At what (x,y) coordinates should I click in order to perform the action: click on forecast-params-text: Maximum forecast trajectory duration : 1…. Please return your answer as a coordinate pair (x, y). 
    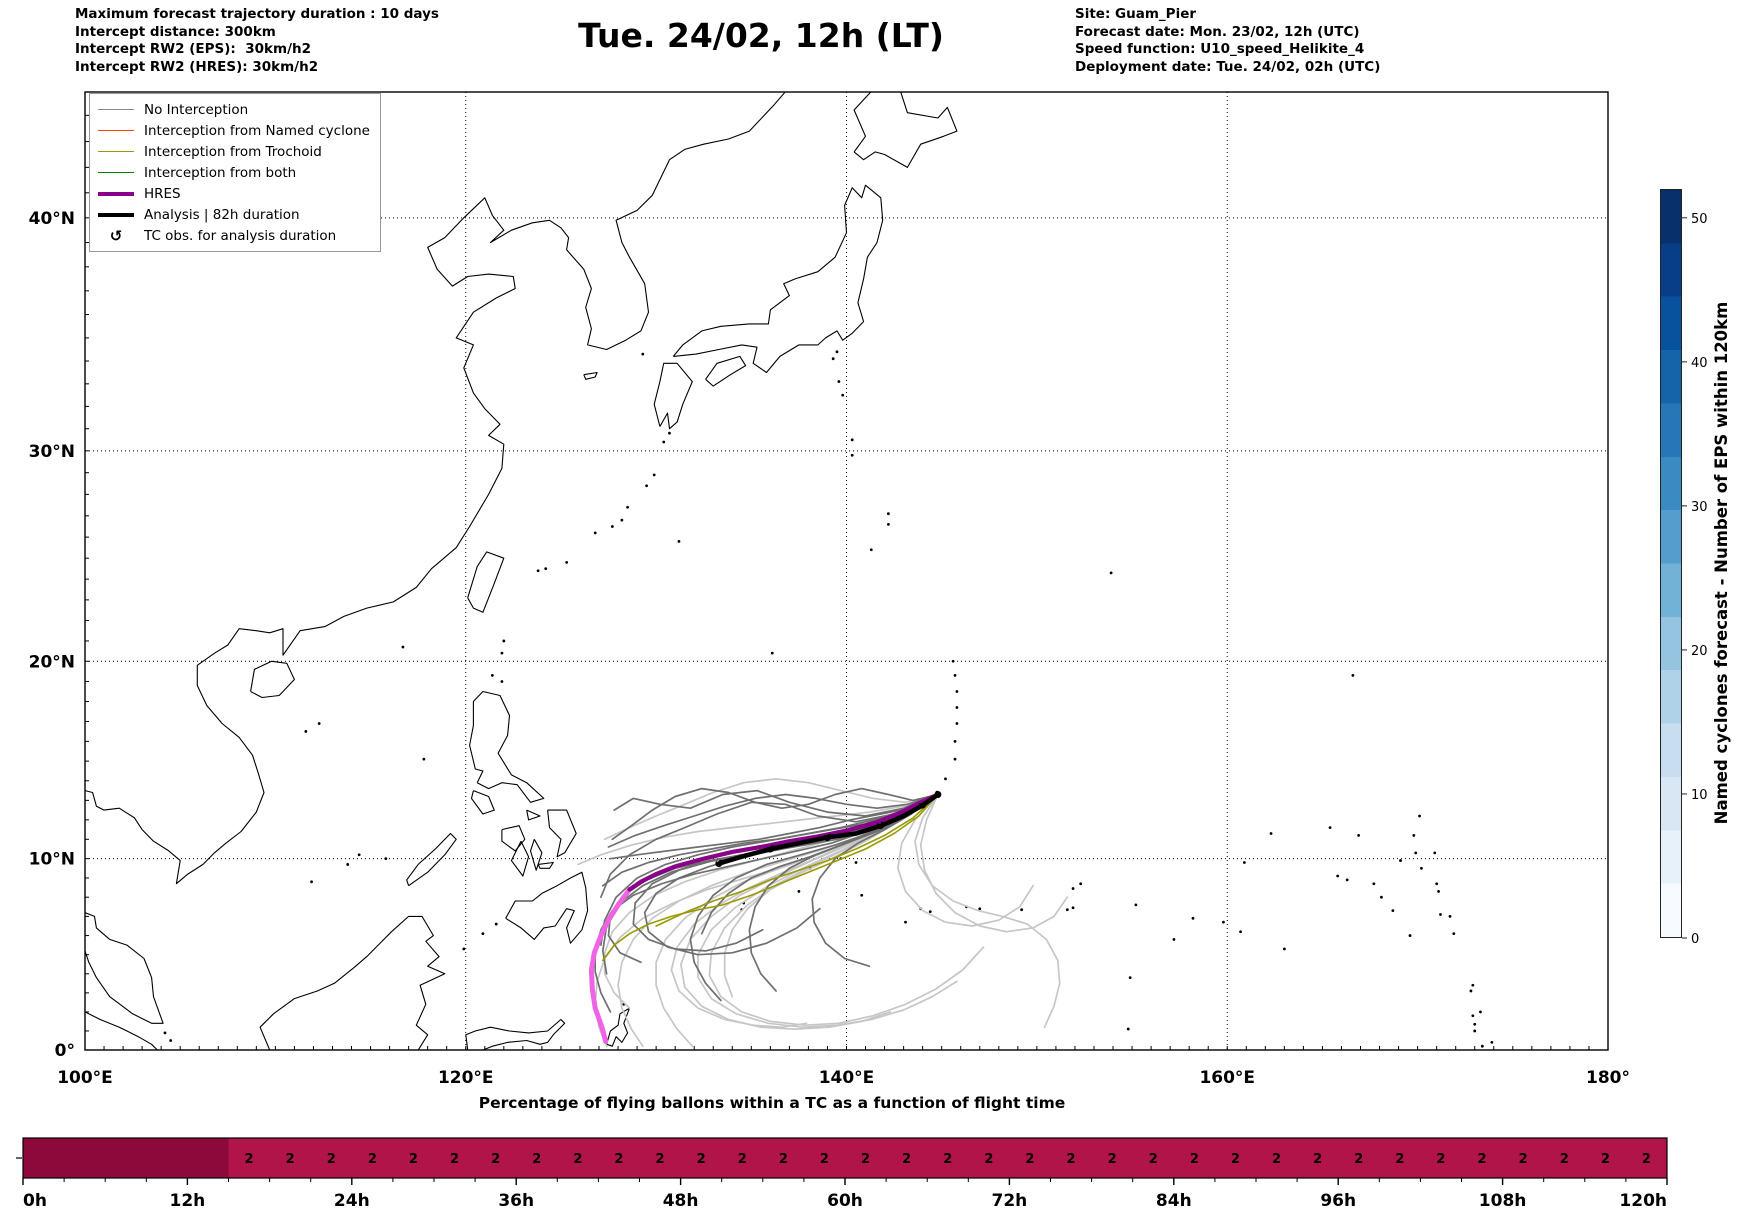
    Looking at the image, I should click on (257, 40).